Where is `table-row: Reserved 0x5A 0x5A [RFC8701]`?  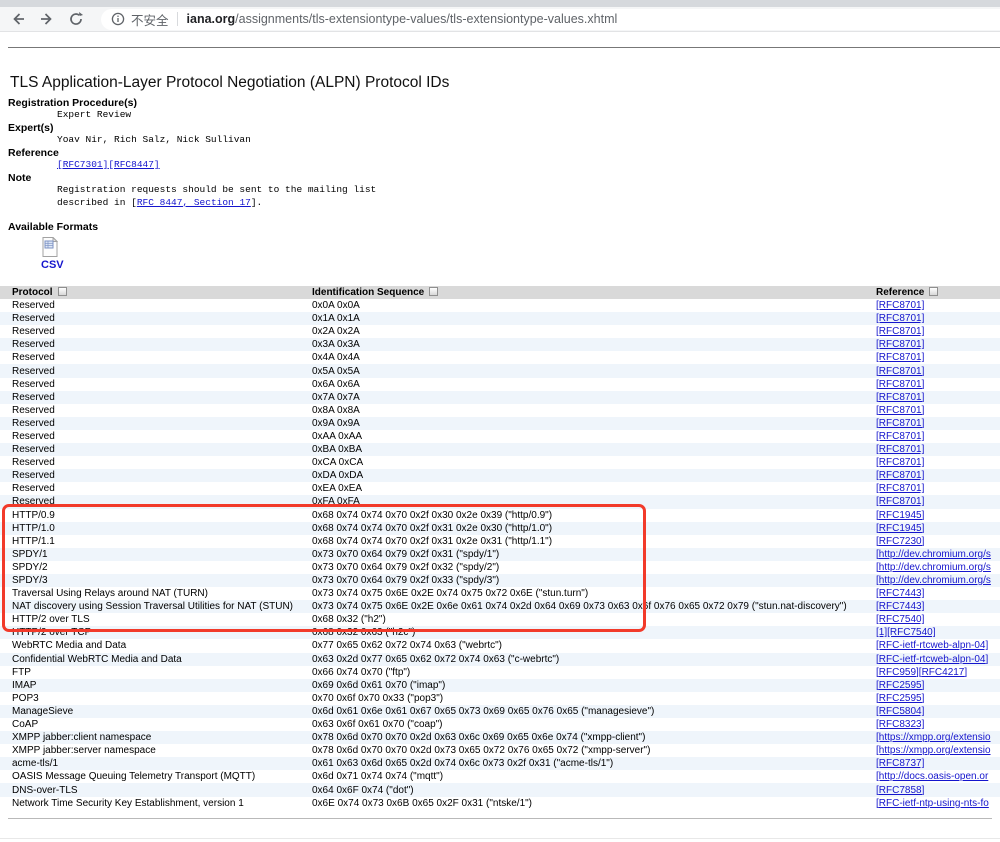
table-row: Reserved 0x5A 0x5A [RFC8701] is located at coordinates (500, 371).